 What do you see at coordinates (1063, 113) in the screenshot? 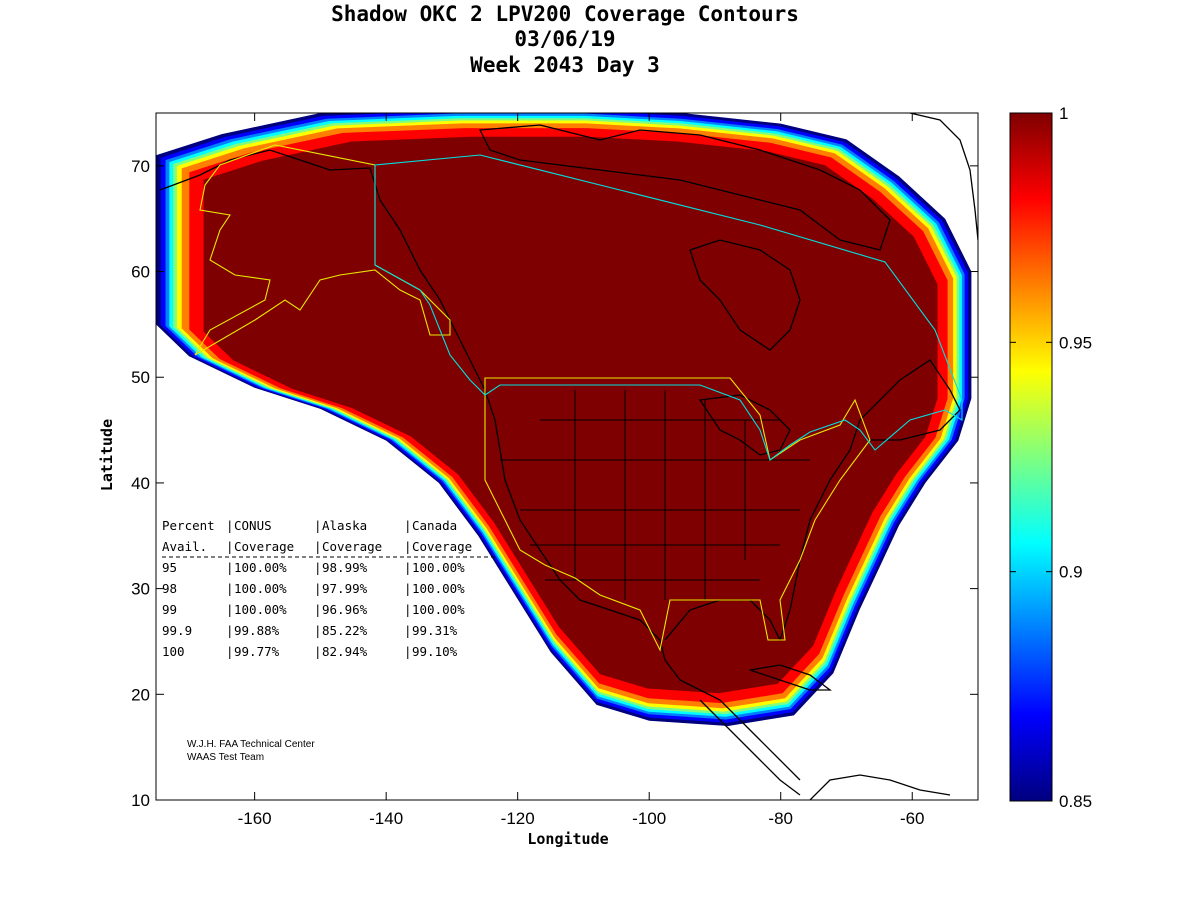
I see `colorbar-tick-label: 1` at bounding box center [1063, 113].